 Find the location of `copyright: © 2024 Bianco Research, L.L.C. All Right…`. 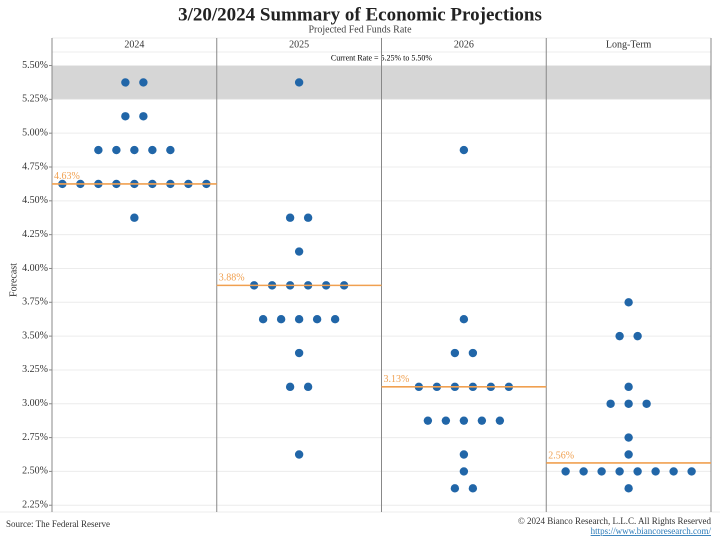

copyright: © 2024 Bianco Research, L.L.C. All Right… is located at coordinates (615, 521).